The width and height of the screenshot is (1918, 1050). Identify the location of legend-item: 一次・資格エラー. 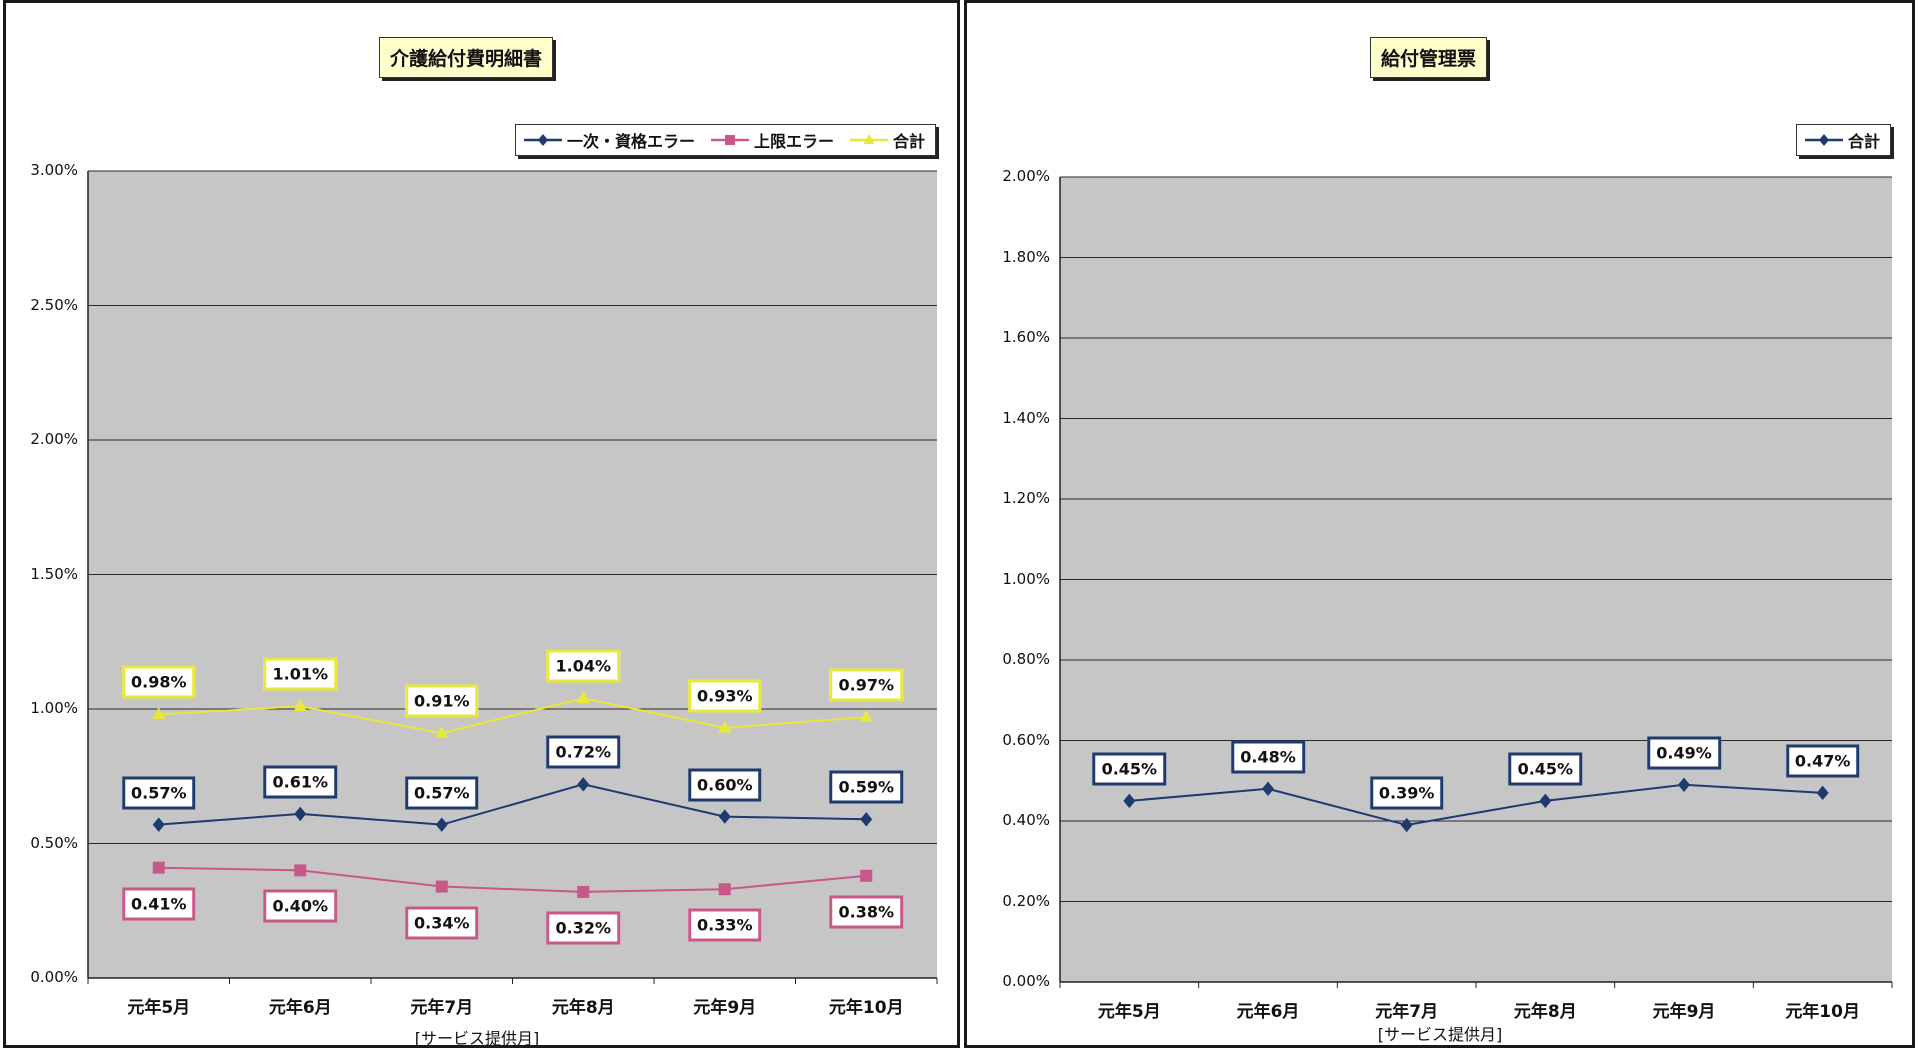
(608, 140).